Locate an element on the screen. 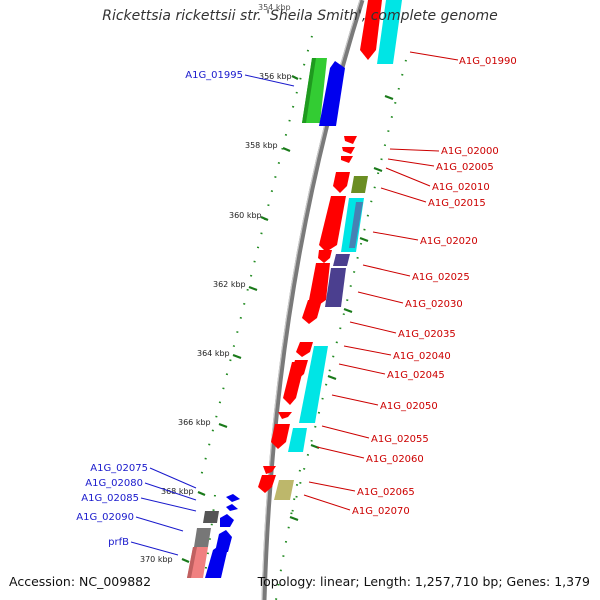 Image resolution: width=600 pixels, height=600 pixels. gene-label: A1G_02085 is located at coordinates (110, 498).